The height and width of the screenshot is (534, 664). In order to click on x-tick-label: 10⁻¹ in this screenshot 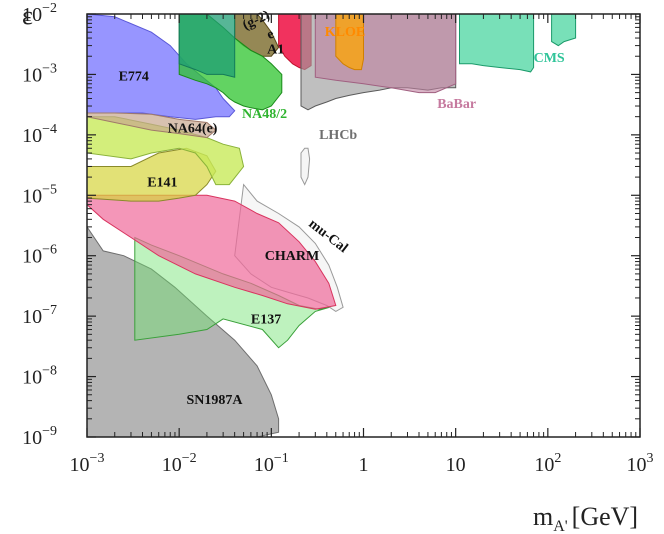, I will do `click(271, 463)`.